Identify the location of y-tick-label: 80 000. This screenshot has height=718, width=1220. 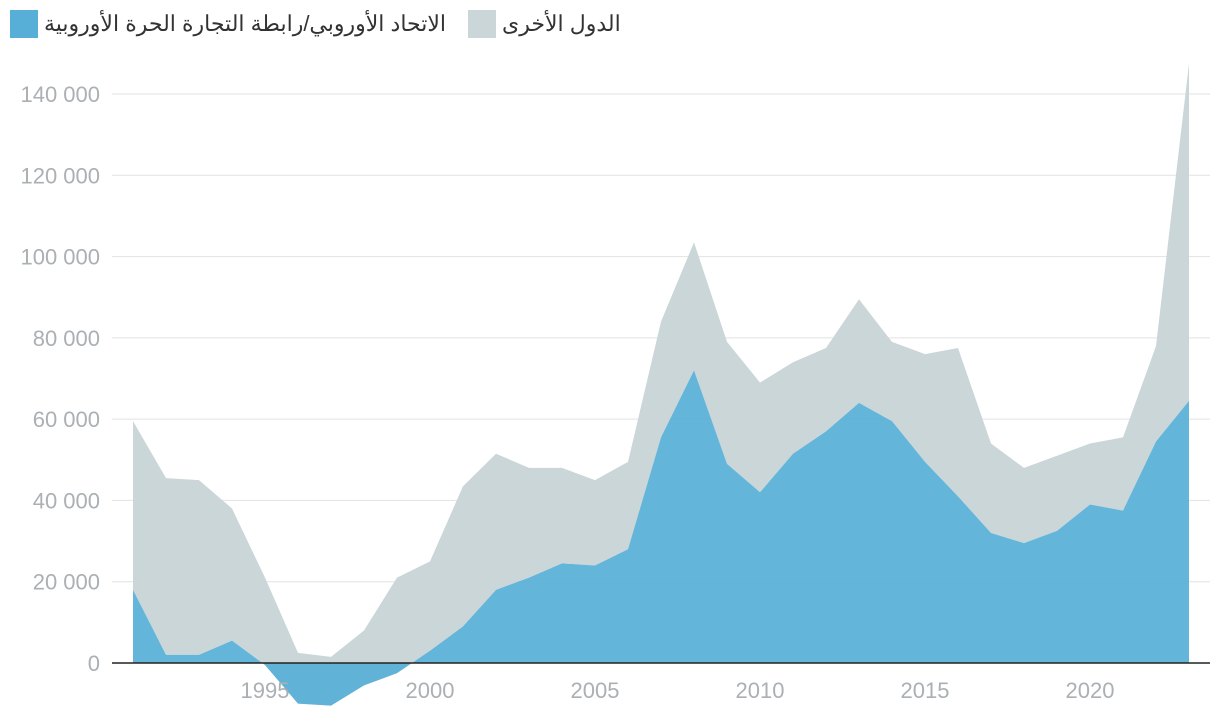
(66, 338).